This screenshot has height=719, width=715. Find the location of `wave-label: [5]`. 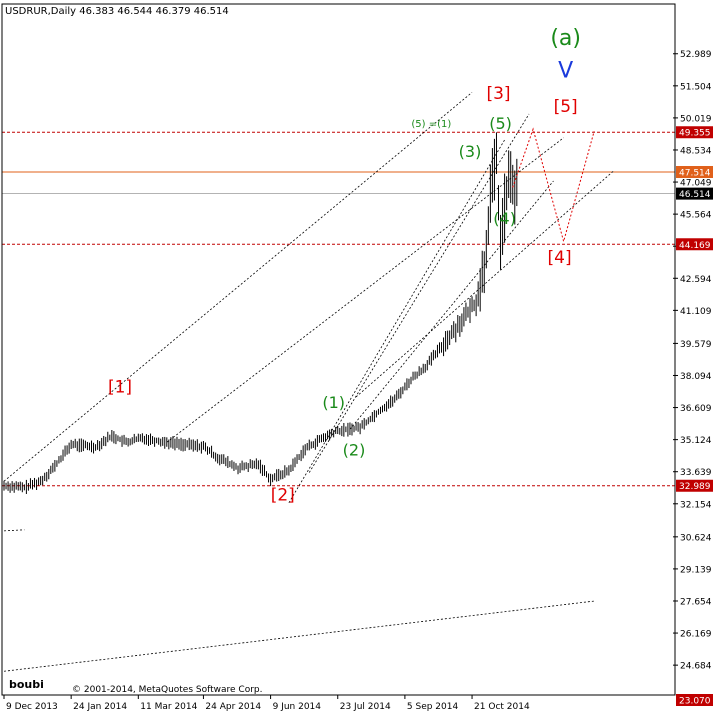

wave-label: [5] is located at coordinates (566, 107).